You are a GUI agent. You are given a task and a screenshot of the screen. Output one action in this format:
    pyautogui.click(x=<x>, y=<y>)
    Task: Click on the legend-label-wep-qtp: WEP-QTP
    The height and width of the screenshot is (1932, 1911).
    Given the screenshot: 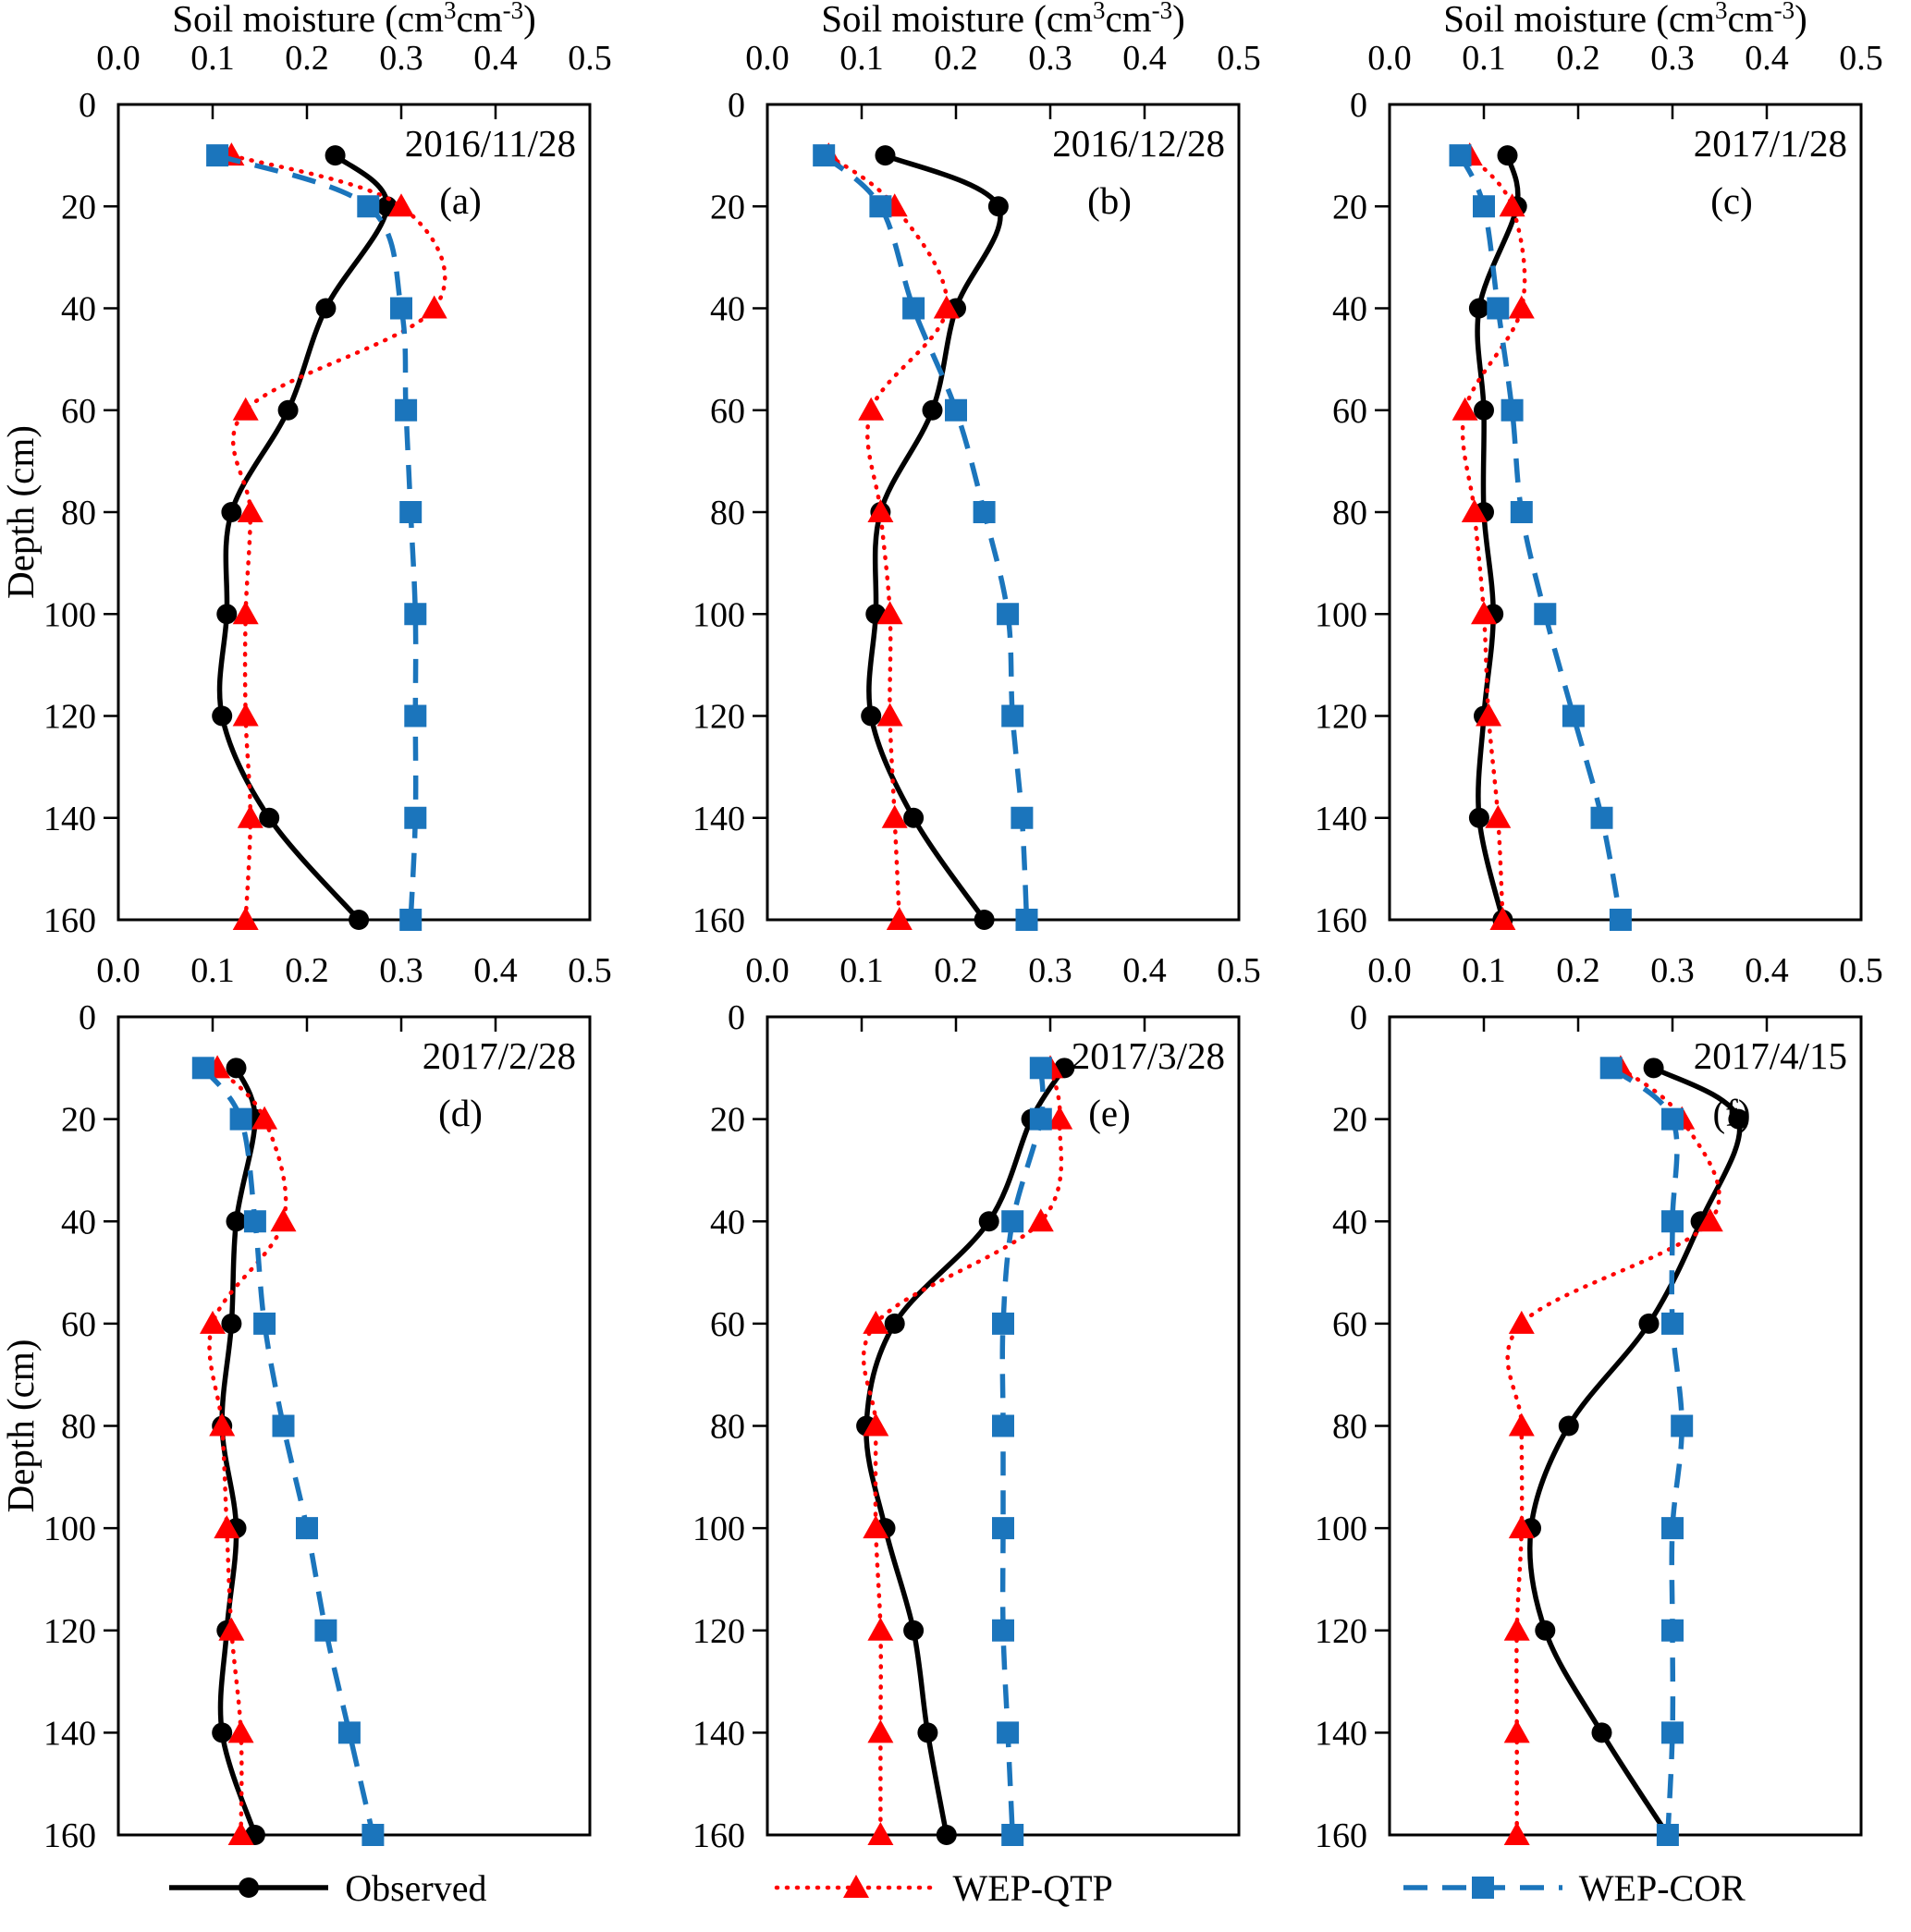 What is the action you would take?
    pyautogui.click(x=1033, y=1887)
    